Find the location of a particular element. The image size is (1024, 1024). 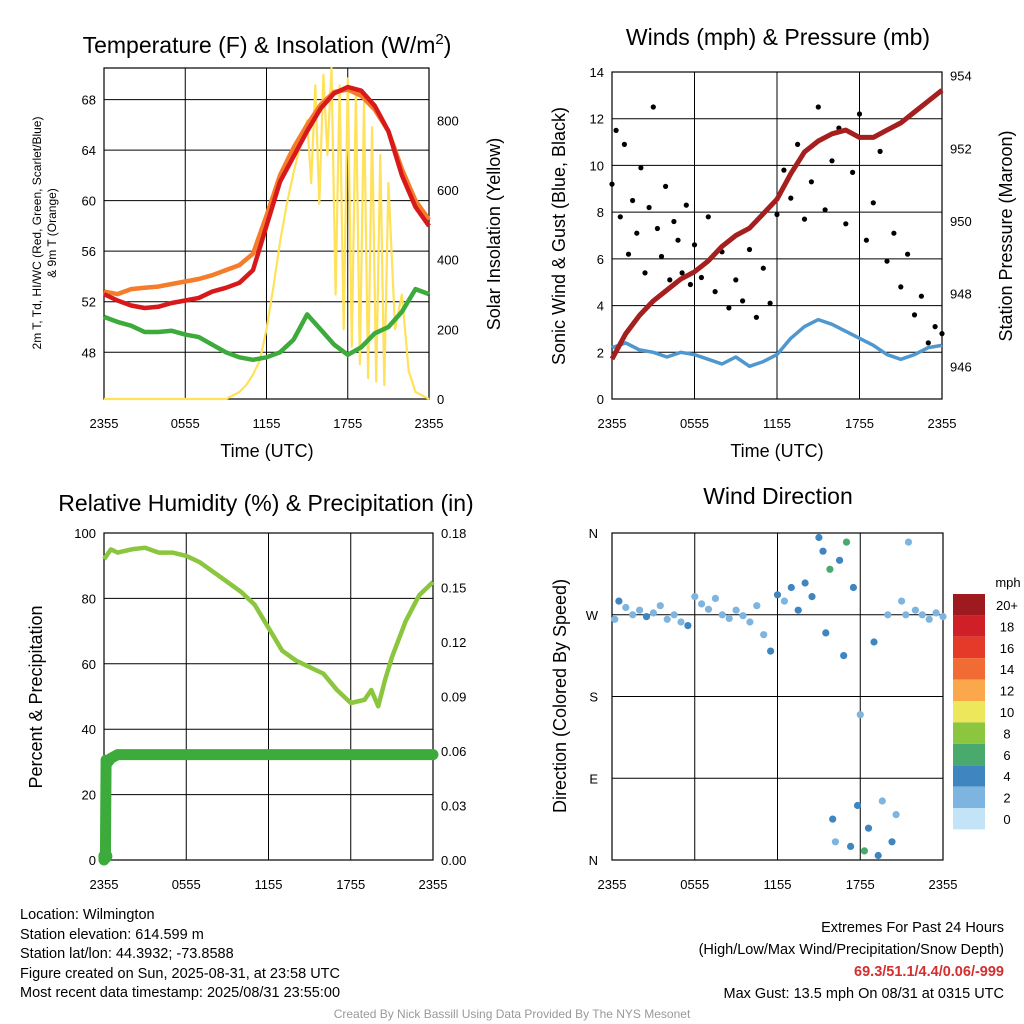

legend-label: 14 is located at coordinates (1007, 669).